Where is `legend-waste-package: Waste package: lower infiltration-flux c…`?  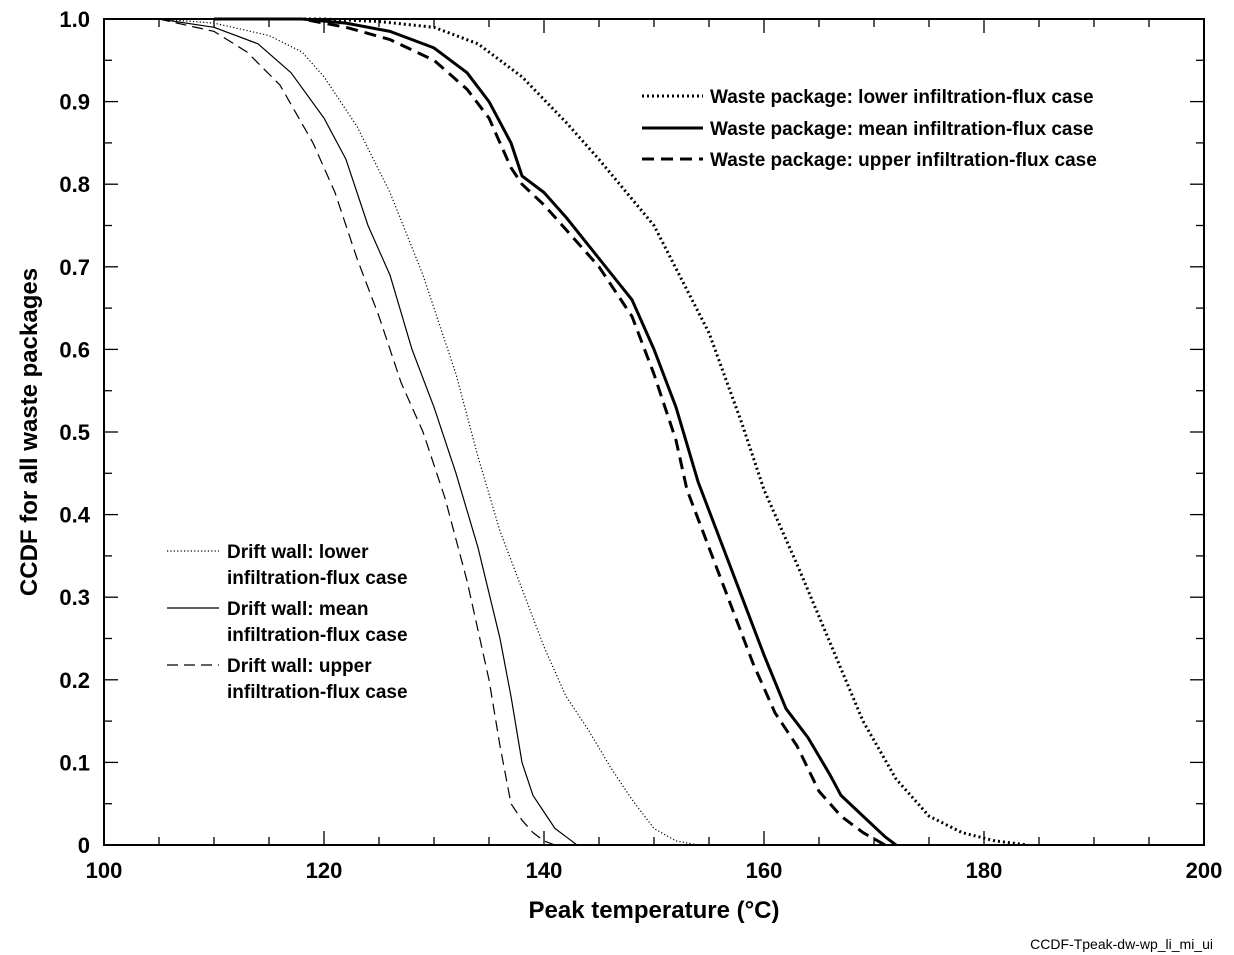
legend-waste-package: Waste package: lower infiltration-flux c… is located at coordinates (869, 129).